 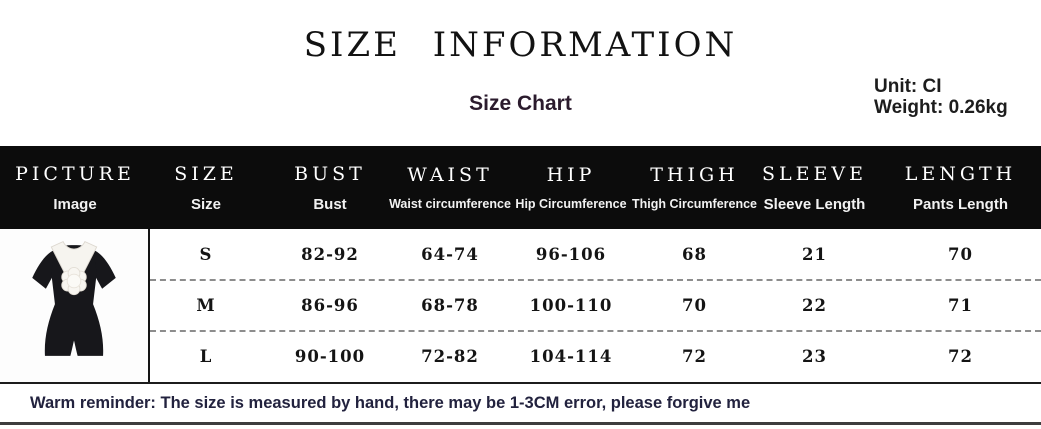 I want to click on cell-s-bust: 82-92, so click(x=330, y=254).